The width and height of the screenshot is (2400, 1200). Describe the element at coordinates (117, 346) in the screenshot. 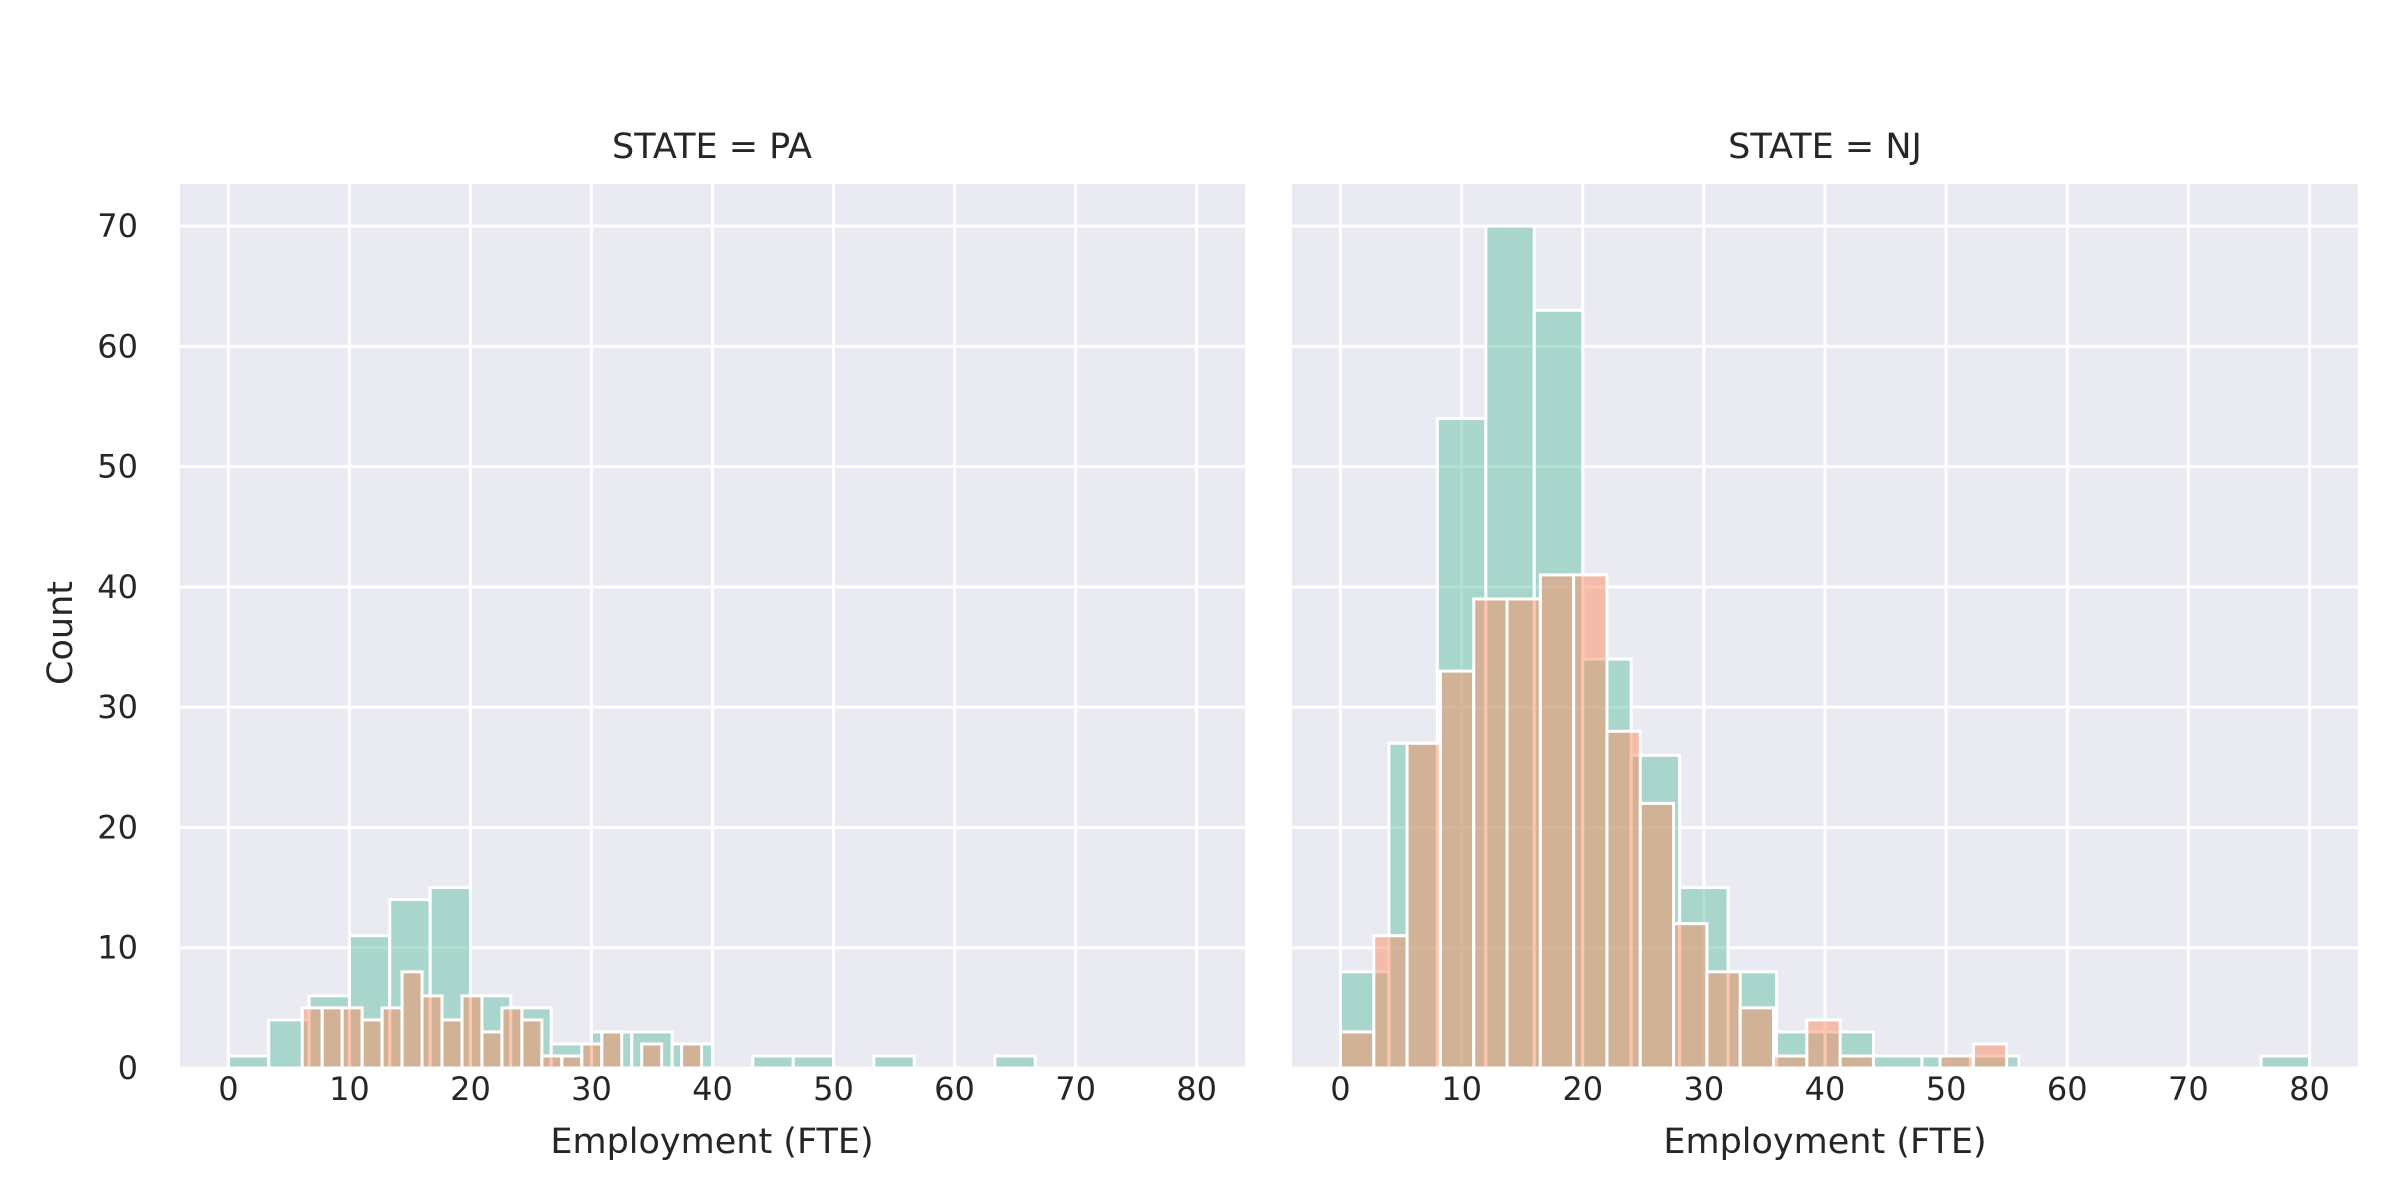

I see `y-tick-label: 60` at that location.